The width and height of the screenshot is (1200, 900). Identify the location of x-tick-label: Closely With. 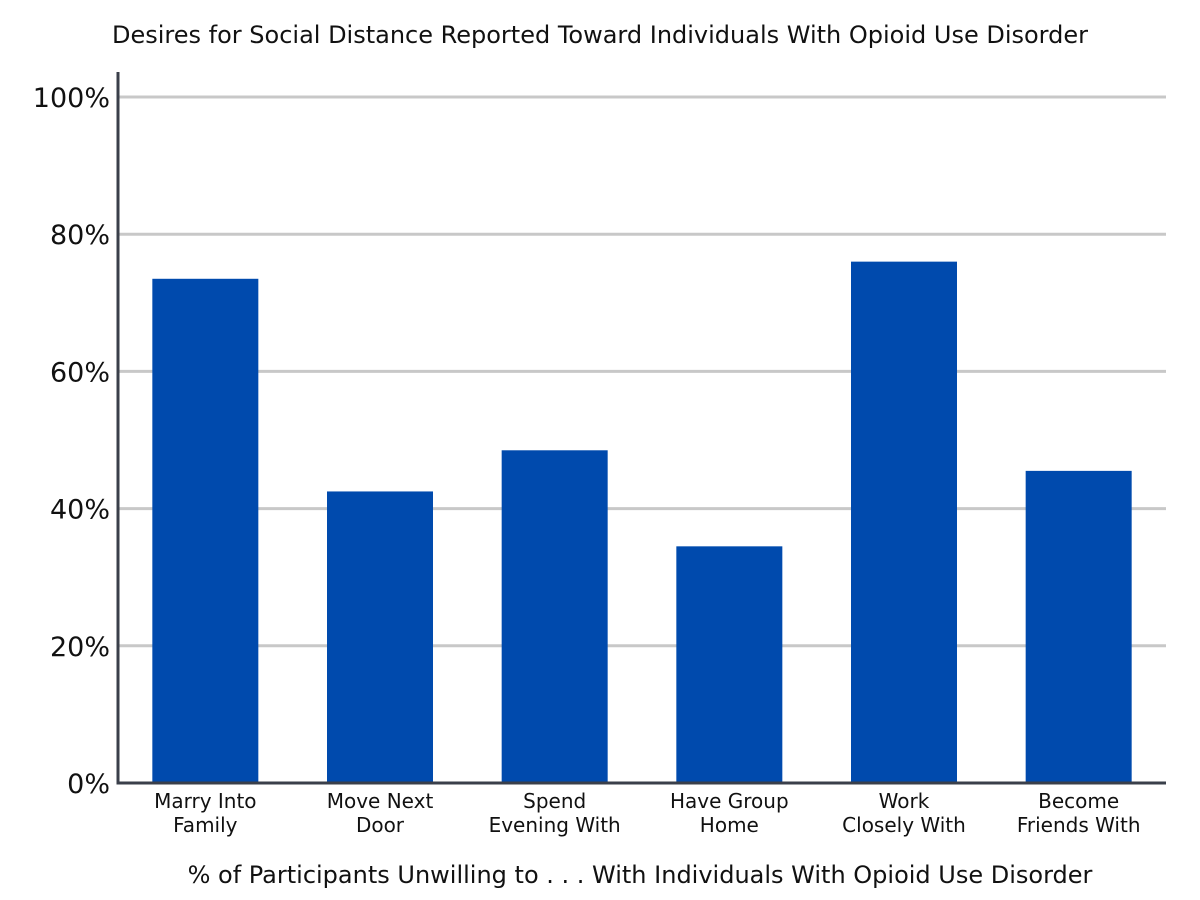
(904, 825).